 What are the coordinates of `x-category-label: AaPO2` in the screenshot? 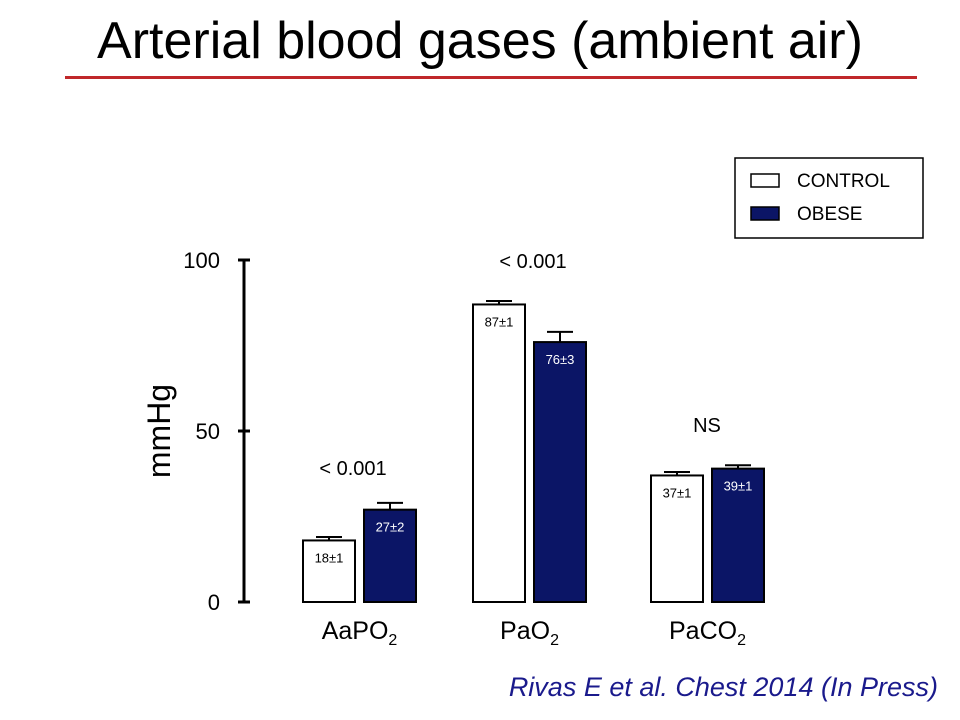 It's located at (360, 633).